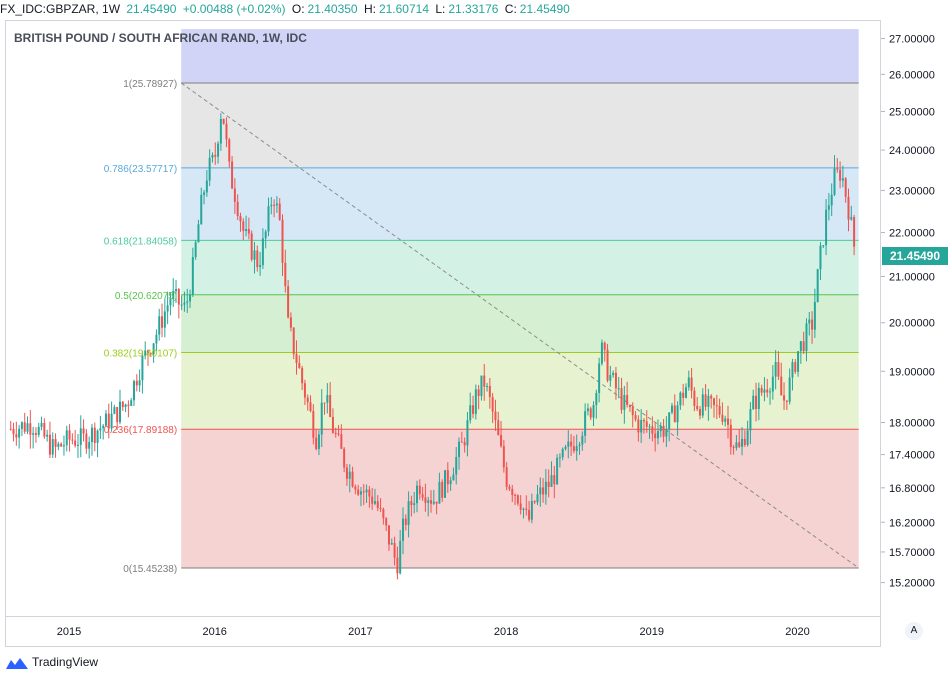 The image size is (948, 675). What do you see at coordinates (360, 632) in the screenshot?
I see `x-tick-label: 2017` at bounding box center [360, 632].